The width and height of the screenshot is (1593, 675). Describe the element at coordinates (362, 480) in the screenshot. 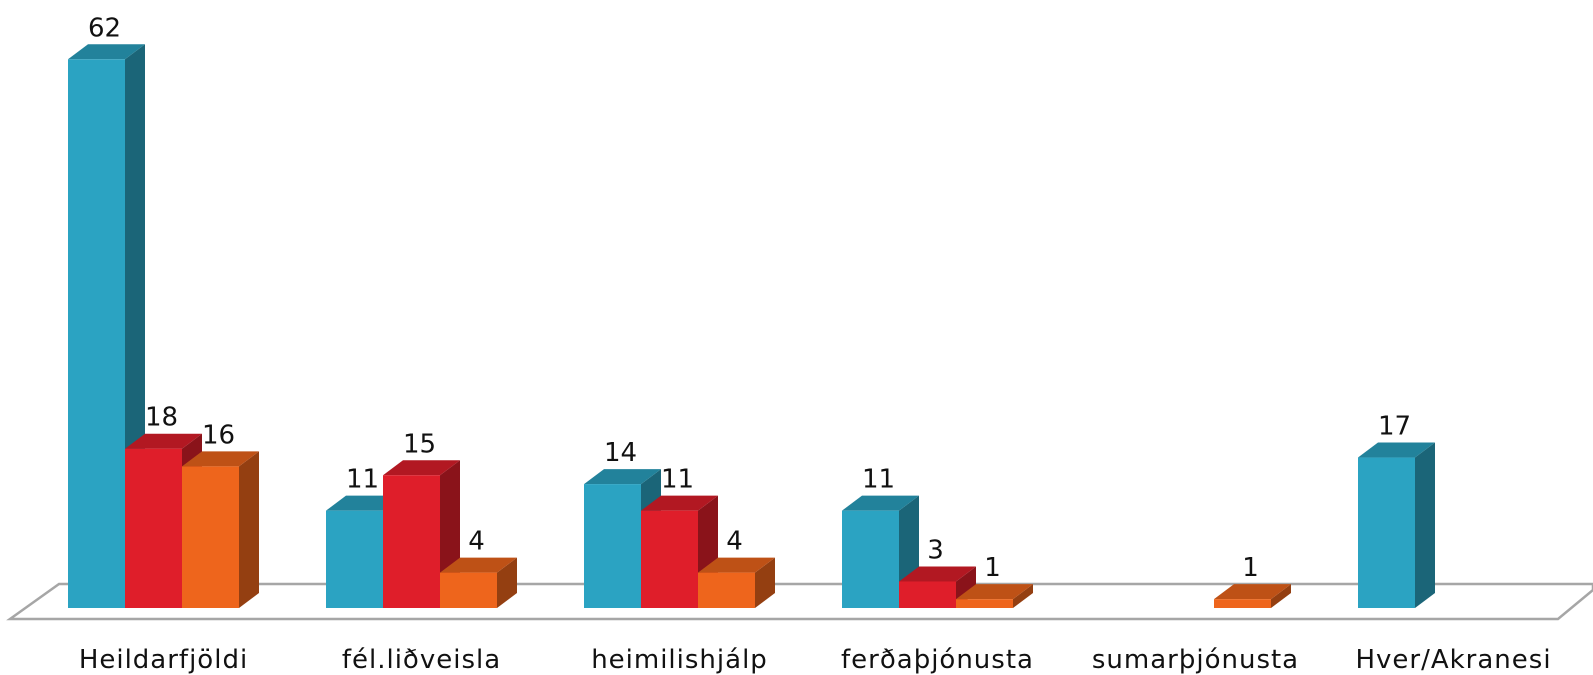

I see `data-label-1-0: 11` at that location.